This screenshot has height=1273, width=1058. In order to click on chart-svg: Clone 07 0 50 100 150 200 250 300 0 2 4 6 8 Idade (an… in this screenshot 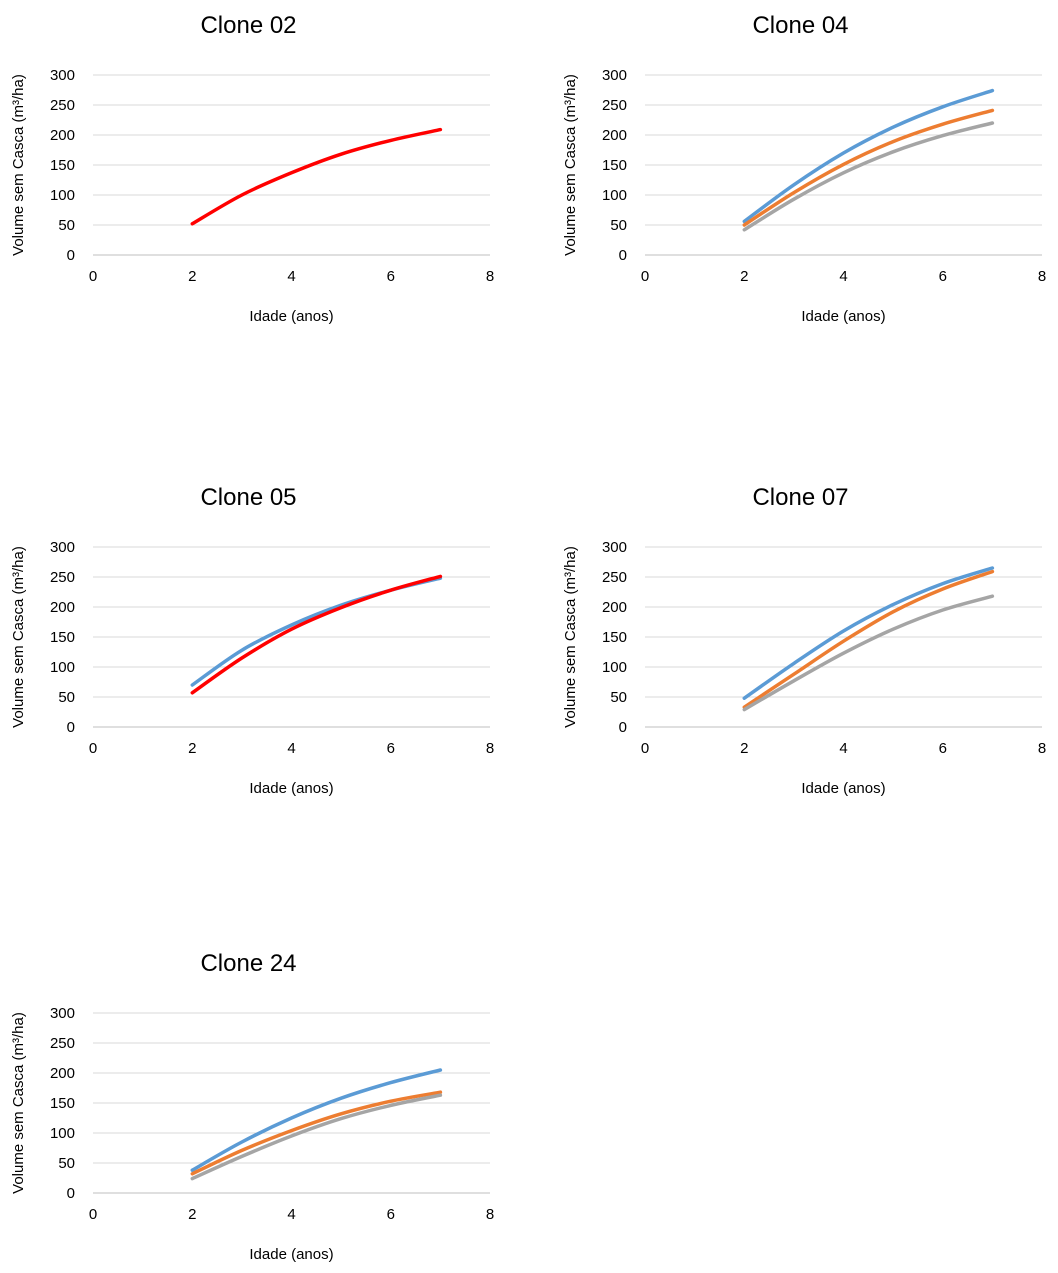, I will do `click(804, 640)`.